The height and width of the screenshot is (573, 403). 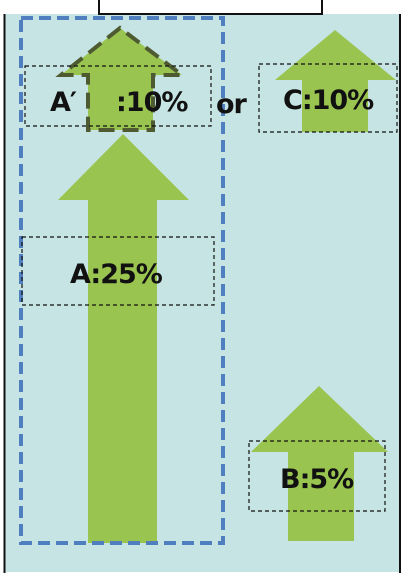 I want to click on label-box-b, so click(x=317, y=476).